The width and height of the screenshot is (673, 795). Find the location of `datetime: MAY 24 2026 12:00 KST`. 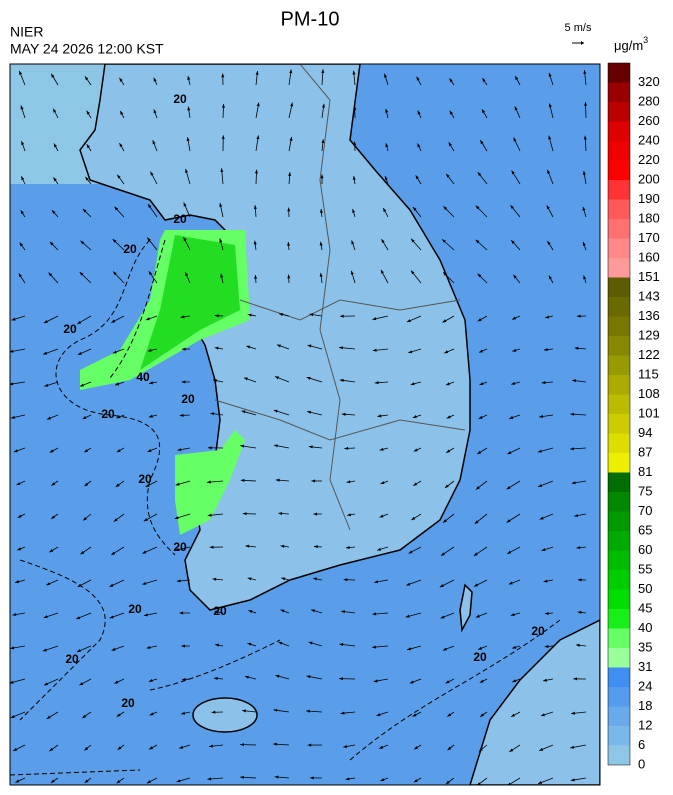

datetime: MAY 24 2026 12:00 KST is located at coordinates (87, 49).